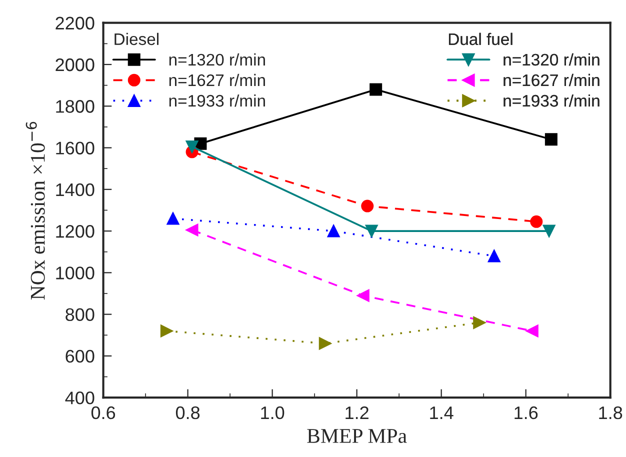 Image resolution: width=626 pixels, height=457 pixels. Describe the element at coordinates (442, 413) in the screenshot. I see `x-tick-label: 1.4` at that location.